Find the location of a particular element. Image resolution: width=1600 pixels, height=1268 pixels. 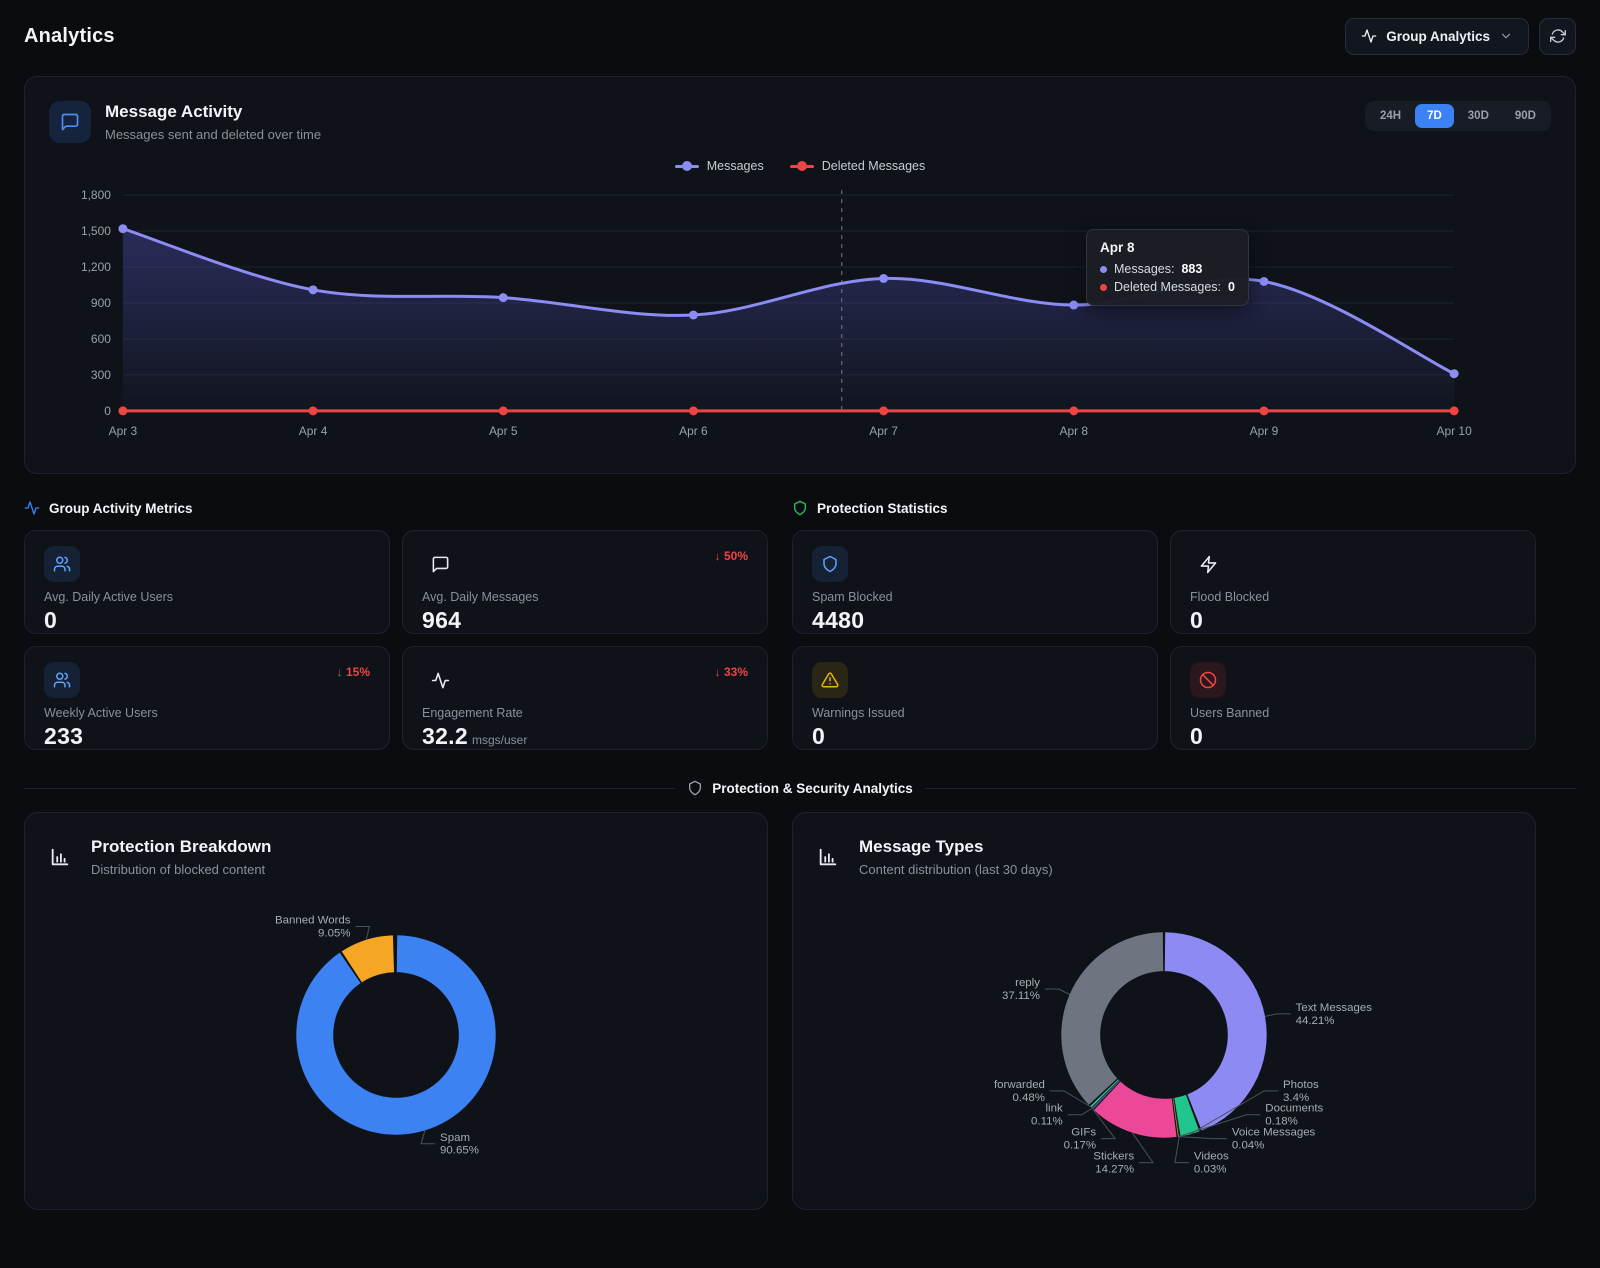

metric-card-avg-daily-active-users: Avg. Daily Active Users 0 is located at coordinates (207, 582).